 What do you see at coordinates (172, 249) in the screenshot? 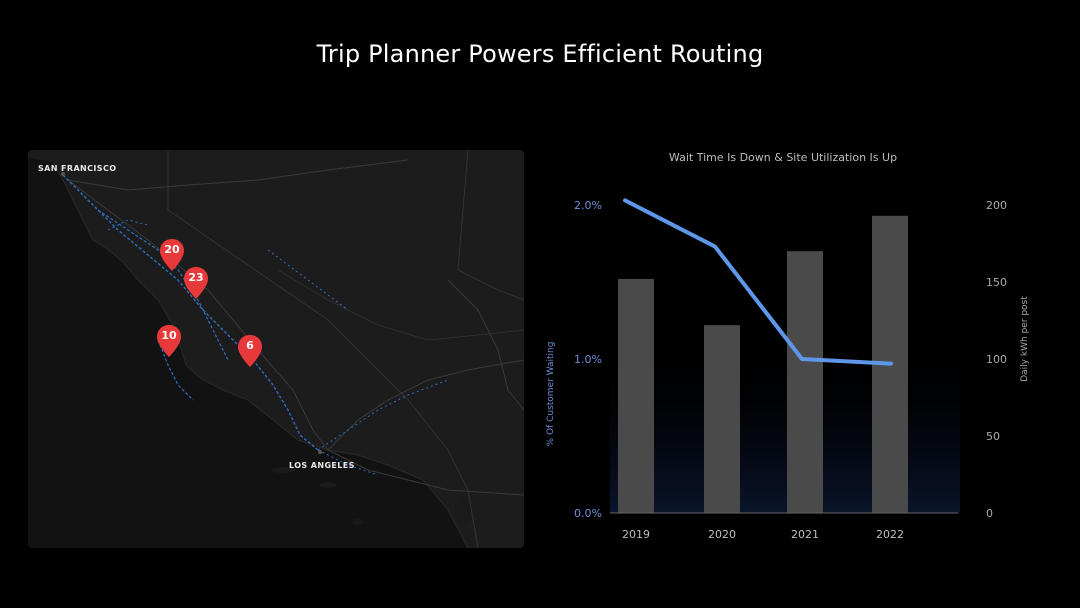
I see `marker-count: 20` at bounding box center [172, 249].